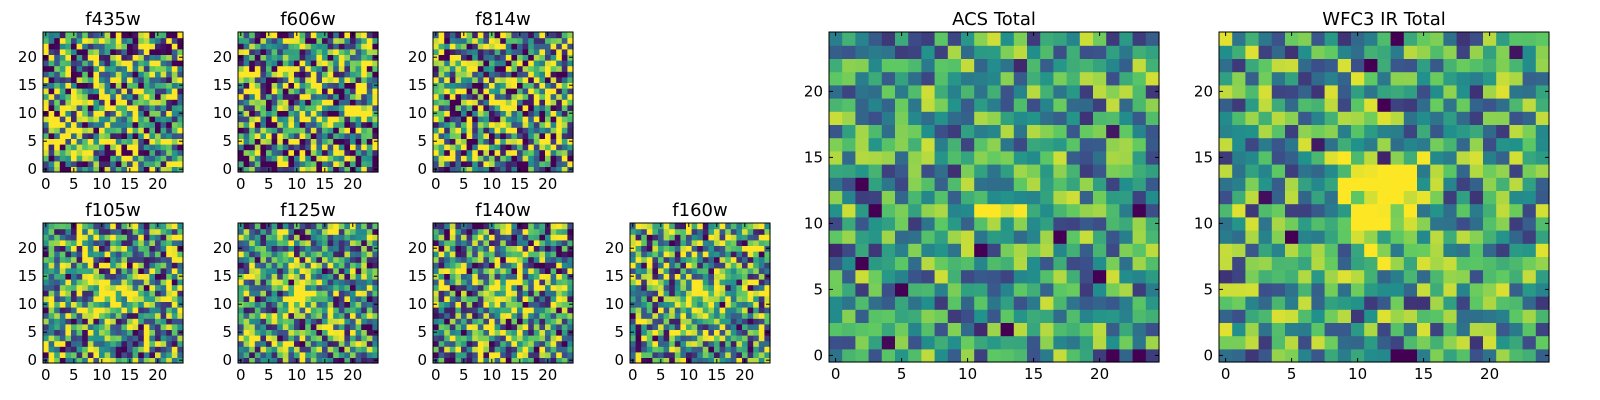 This screenshot has height=400, width=1600. What do you see at coordinates (324, 375) in the screenshot?
I see `x-tick-label: 15` at bounding box center [324, 375].